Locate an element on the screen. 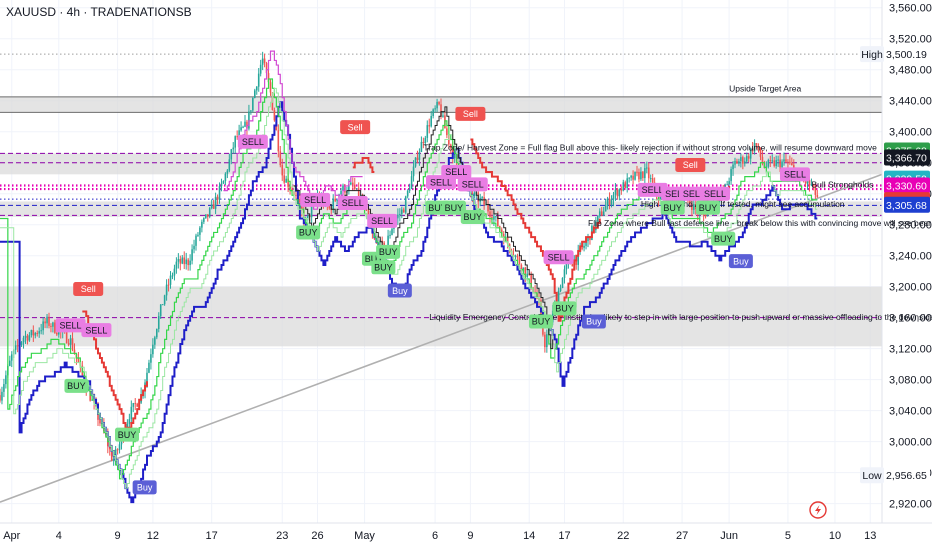  lightning-icon is located at coordinates (818, 510).